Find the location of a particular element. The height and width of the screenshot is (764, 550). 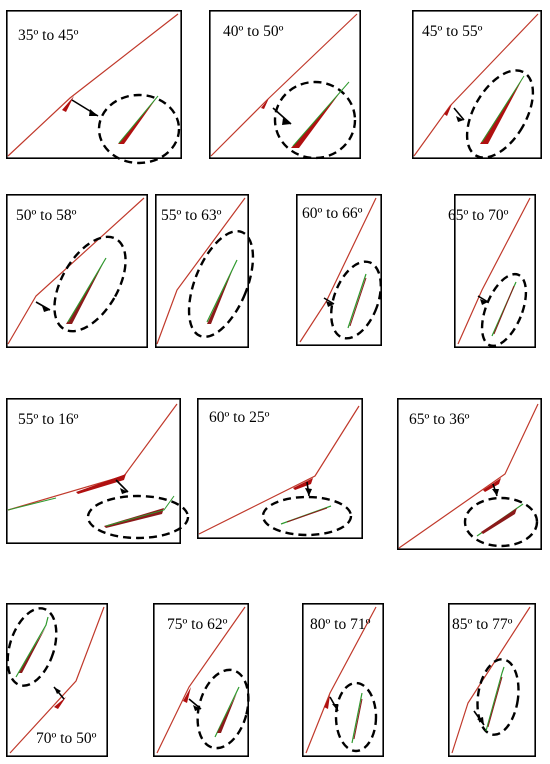

panel-label: 65º to 36º is located at coordinates (439, 419).